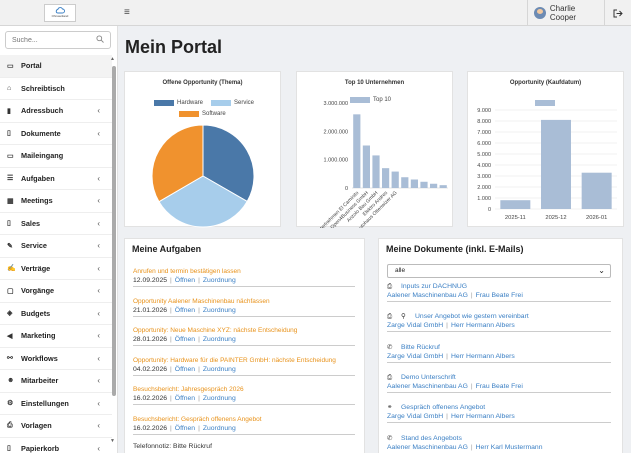 The image size is (631, 453). Describe the element at coordinates (187, 271) in the screenshot. I see `task-title: Anrufen und termin bestätigen lassen` at that location.